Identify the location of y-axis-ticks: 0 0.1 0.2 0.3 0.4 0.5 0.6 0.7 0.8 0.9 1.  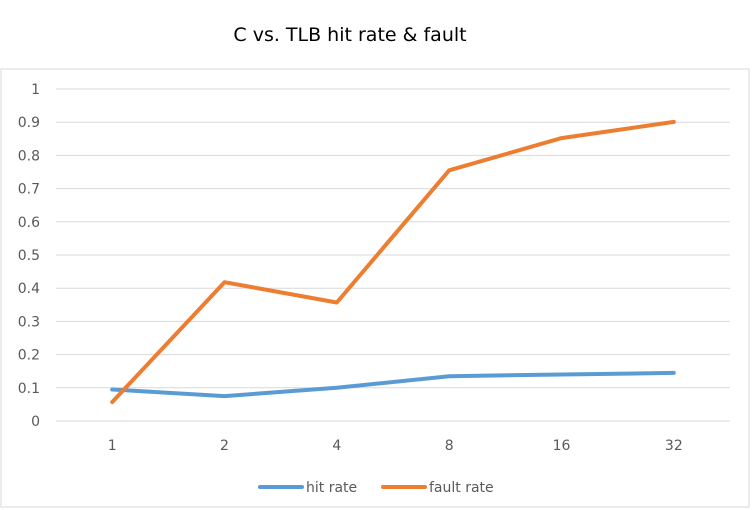
(29, 256).